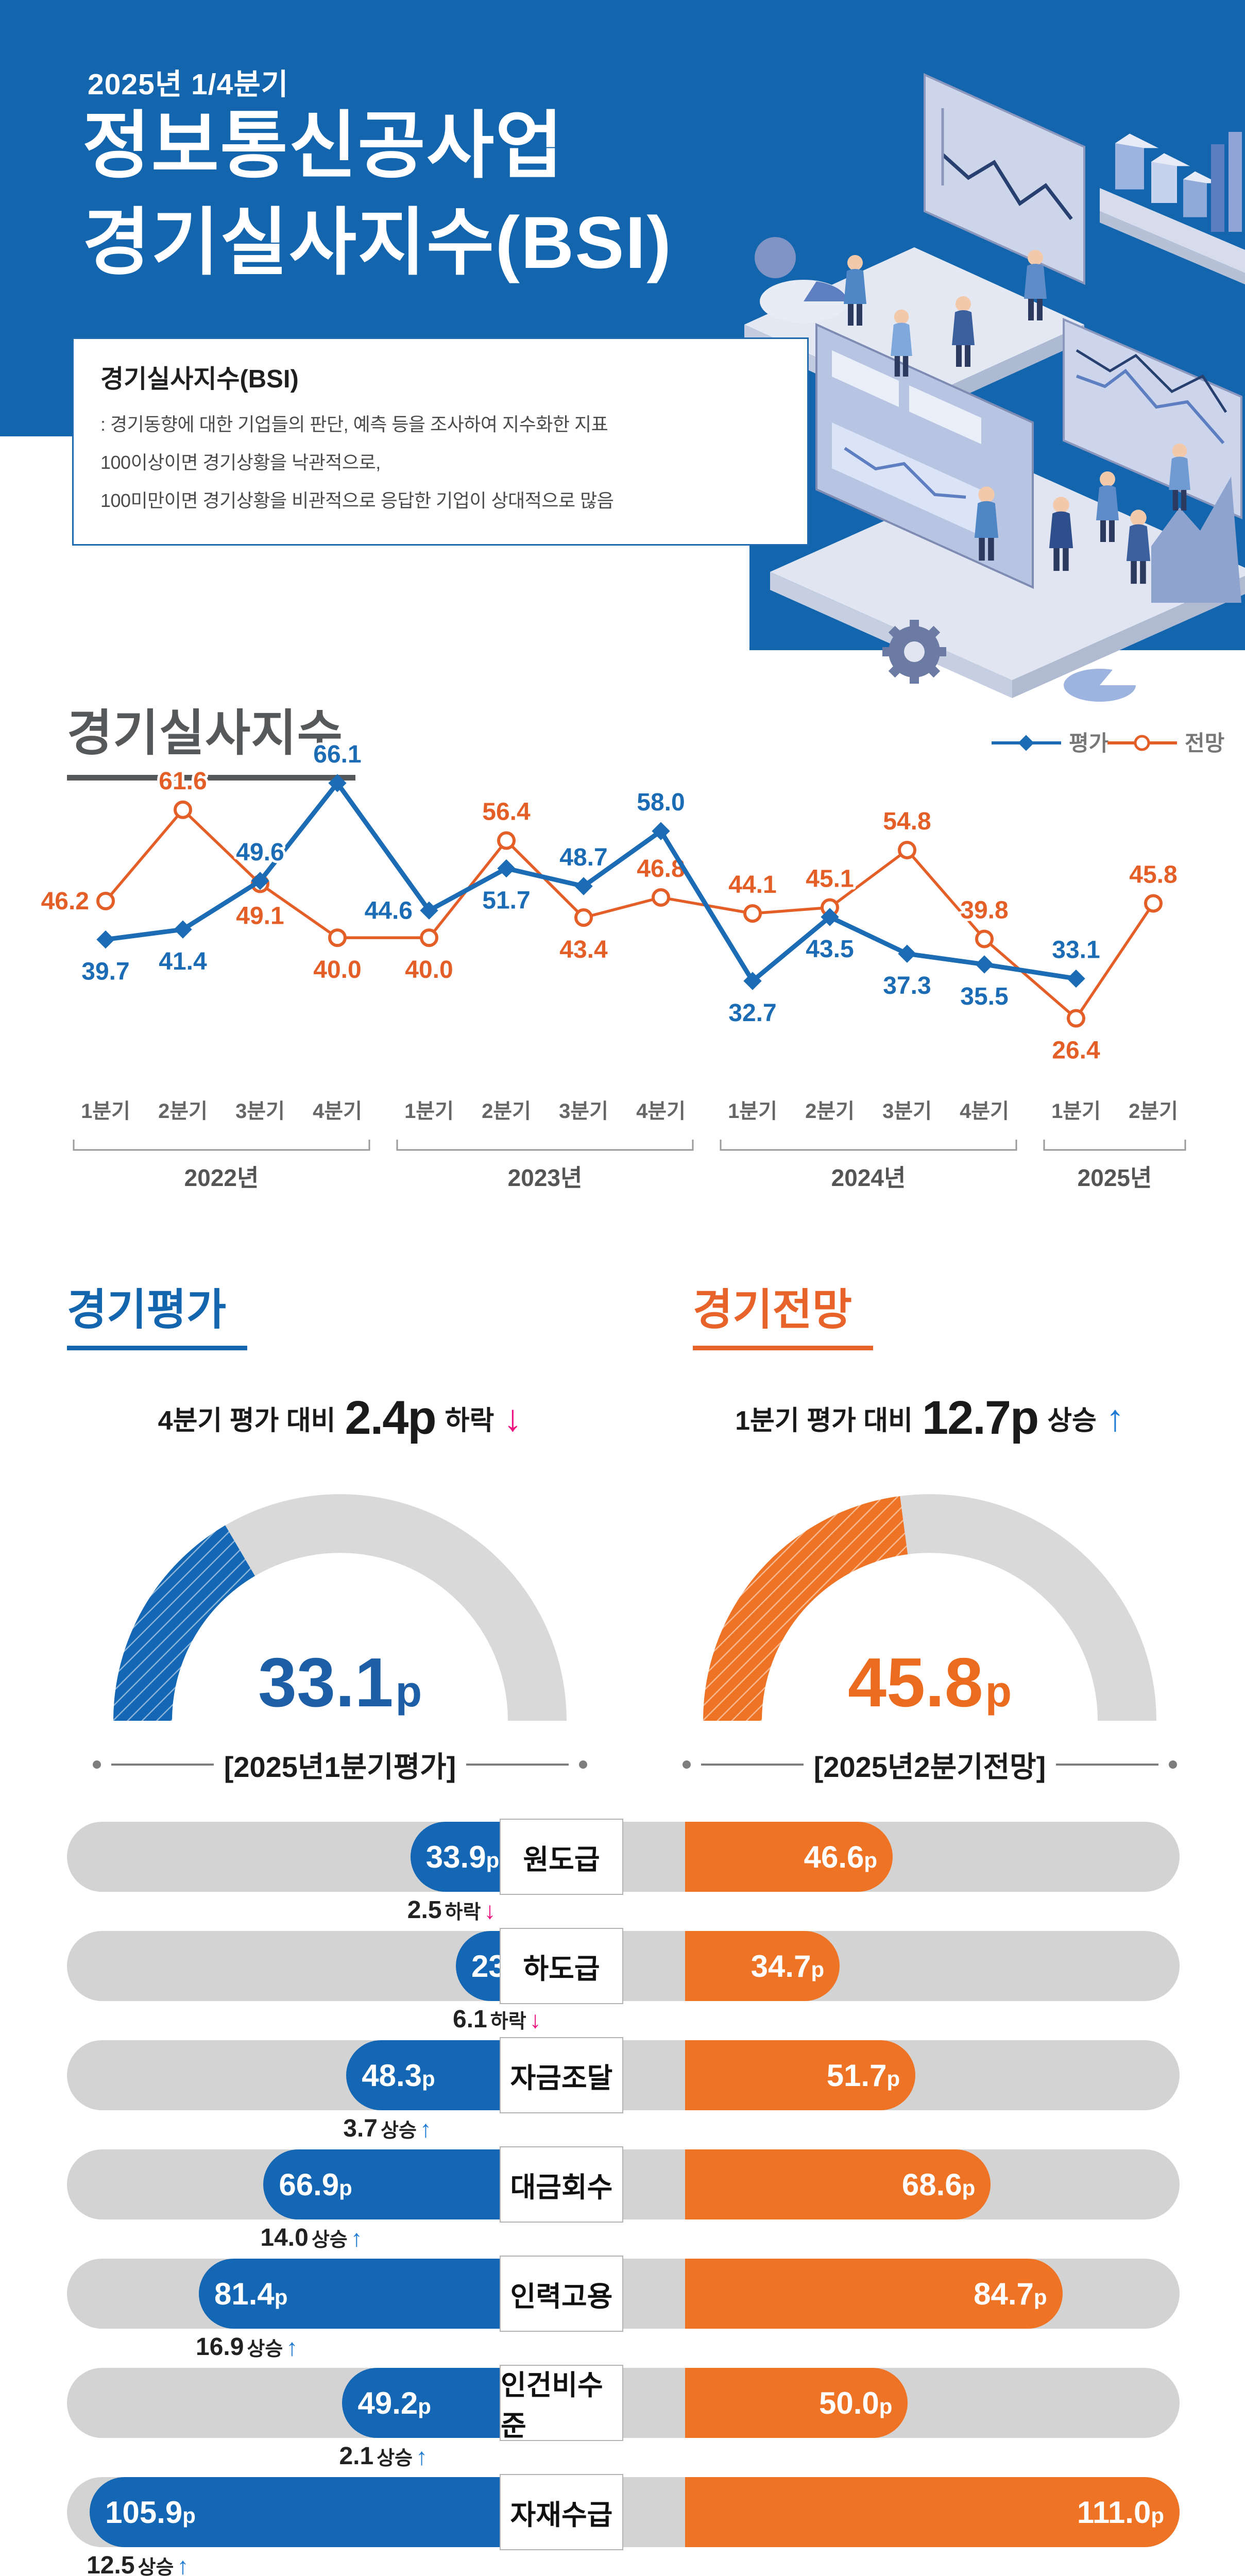 The width and height of the screenshot is (1245, 2576). What do you see at coordinates (1076, 1050) in the screenshot?
I see `data-label: 26.4` at bounding box center [1076, 1050].